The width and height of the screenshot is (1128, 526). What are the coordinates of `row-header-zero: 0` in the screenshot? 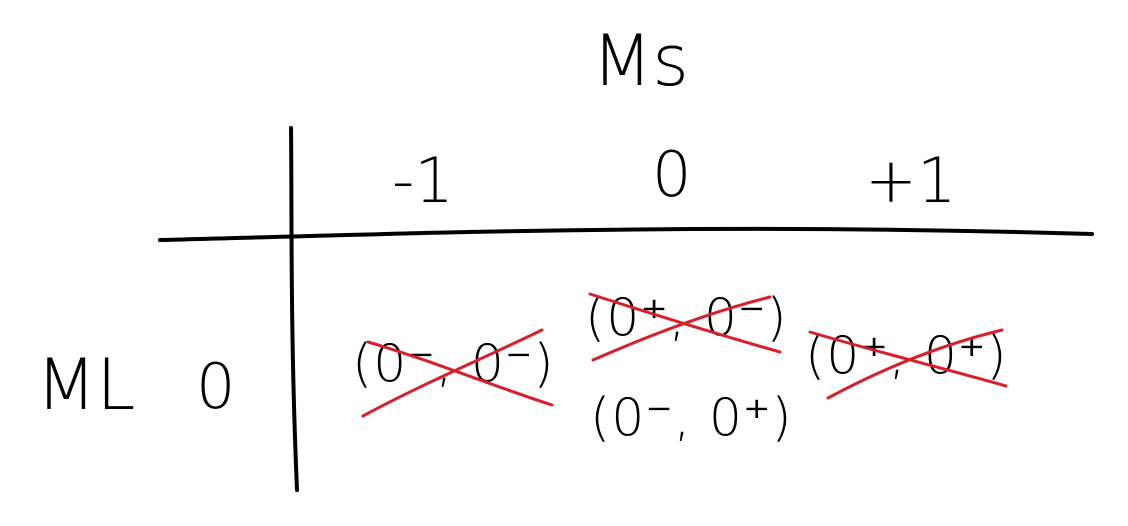 It's located at (216, 386).